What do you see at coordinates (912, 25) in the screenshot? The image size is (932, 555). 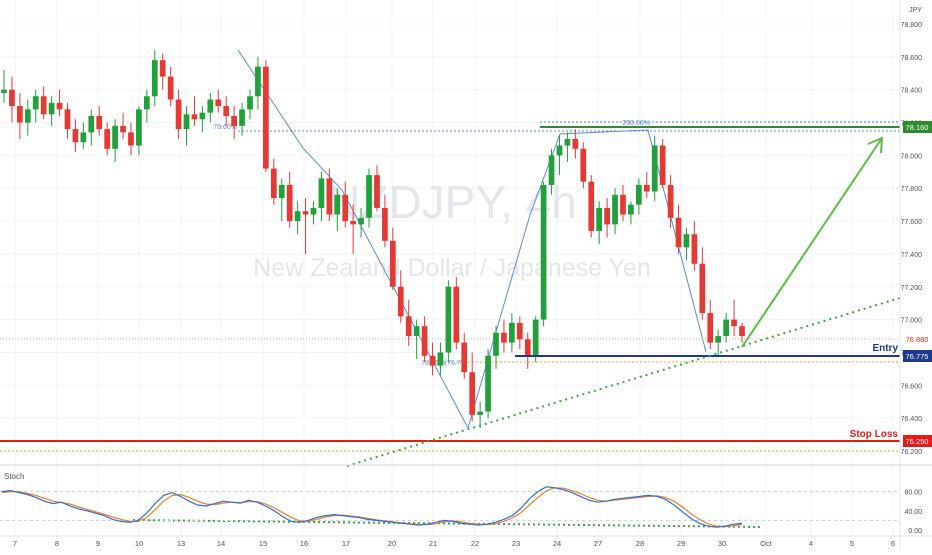 I see `price-tick-label: 78.800` at bounding box center [912, 25].